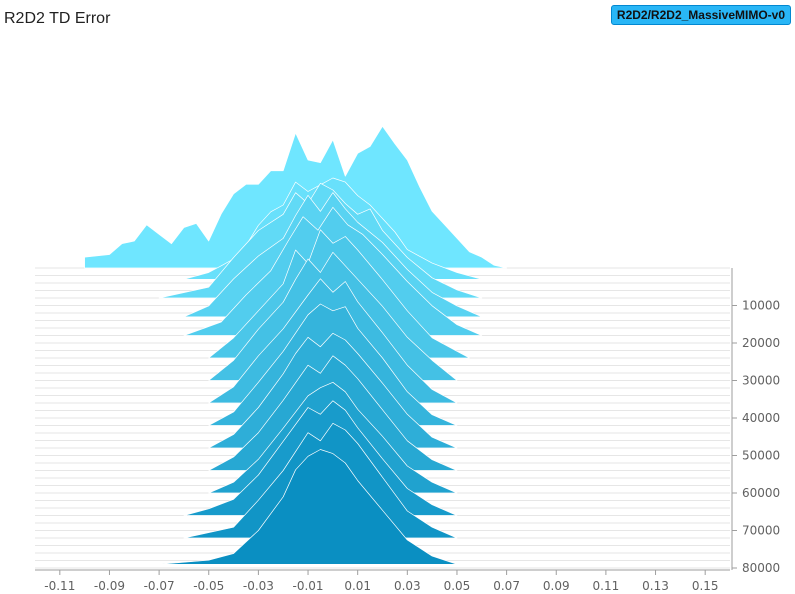 The image size is (795, 594). I want to click on x-tick-label: 0.07, so click(506, 586).